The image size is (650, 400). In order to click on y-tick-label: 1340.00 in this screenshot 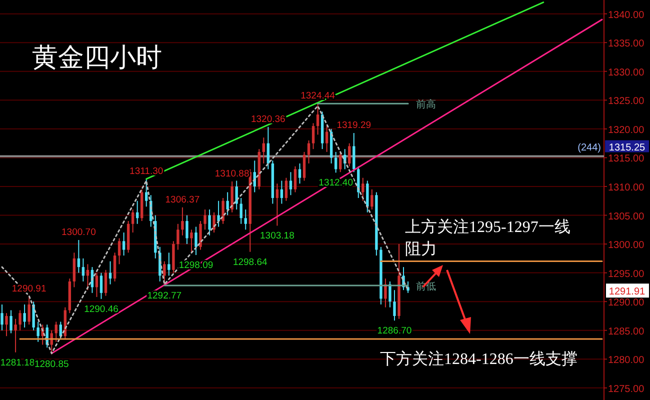, I will do `click(626, 15)`.